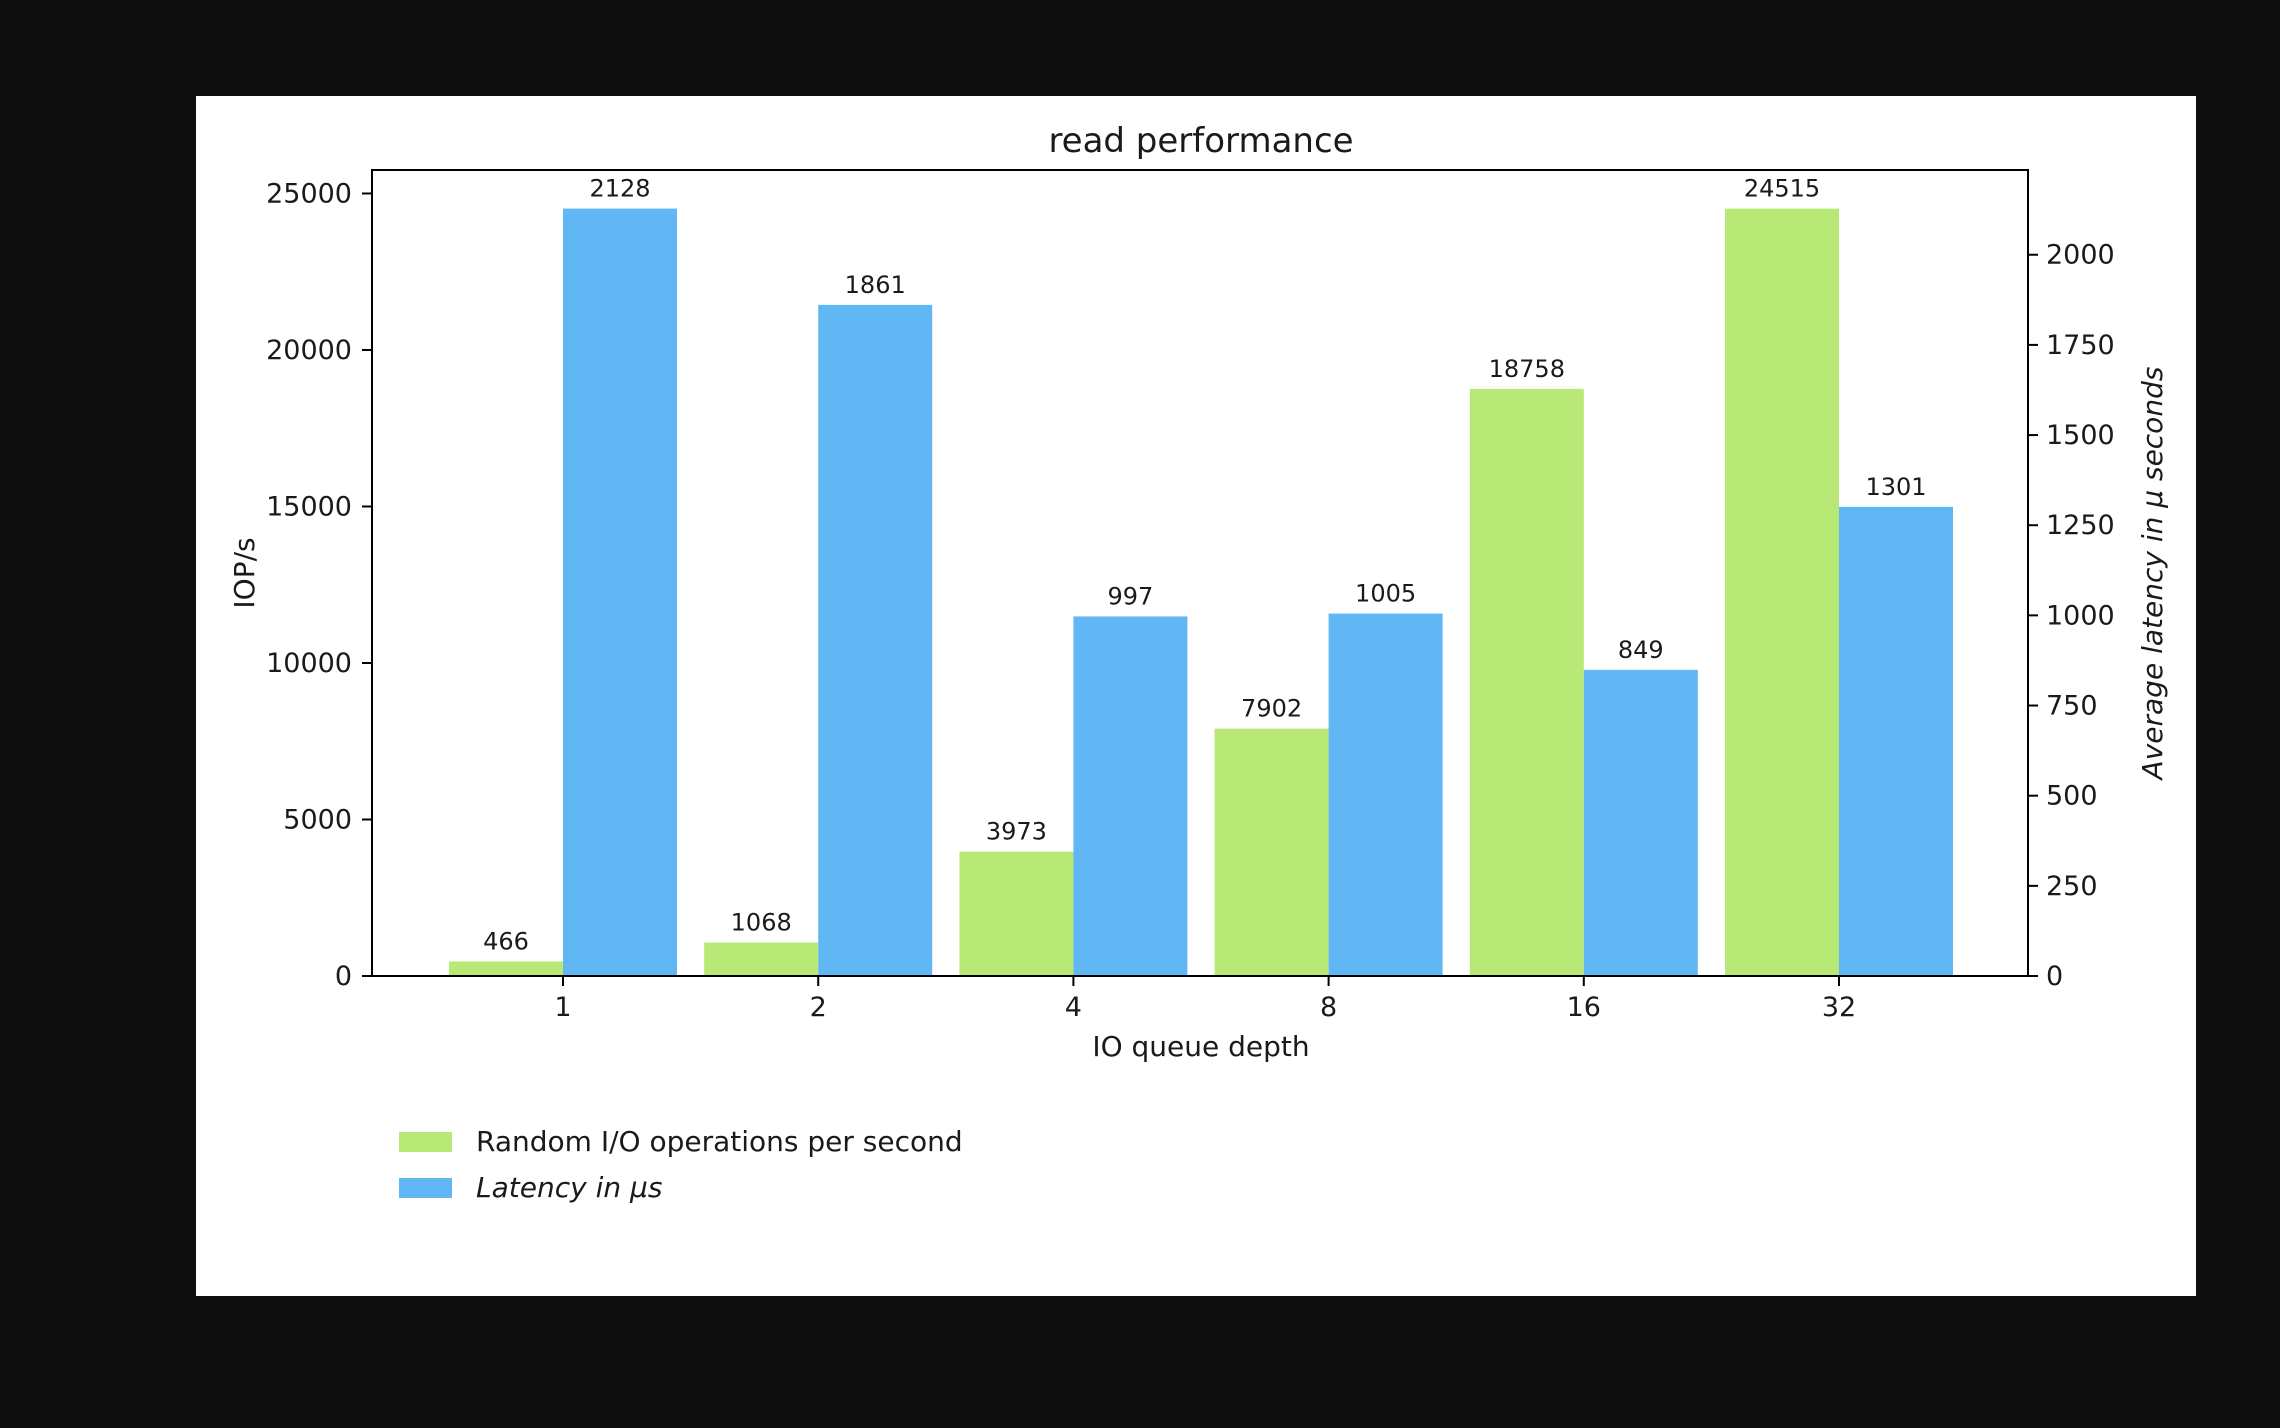 This screenshot has height=1428, width=2280. What do you see at coordinates (309, 193) in the screenshot?
I see `left-y-tick-label: 25000` at bounding box center [309, 193].